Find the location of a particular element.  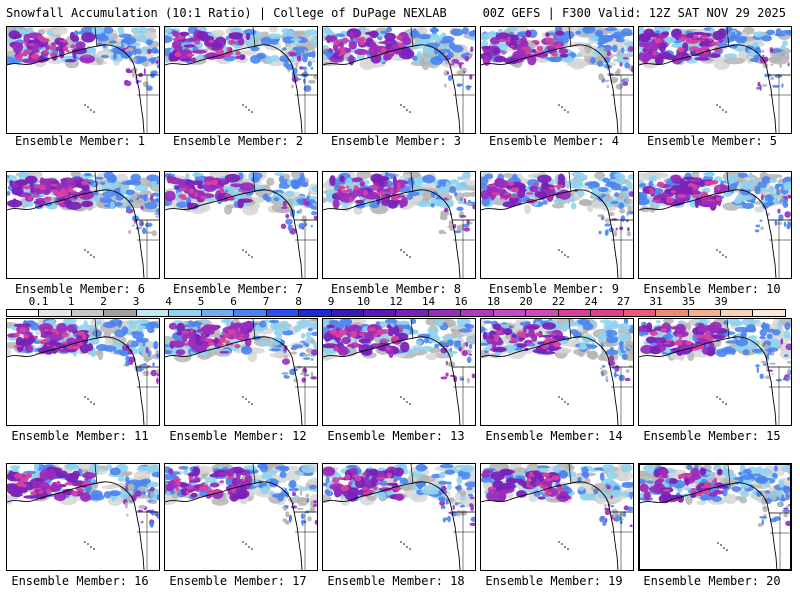

member-caption: Ensemble Member: 1 is located at coordinates (80, 141).